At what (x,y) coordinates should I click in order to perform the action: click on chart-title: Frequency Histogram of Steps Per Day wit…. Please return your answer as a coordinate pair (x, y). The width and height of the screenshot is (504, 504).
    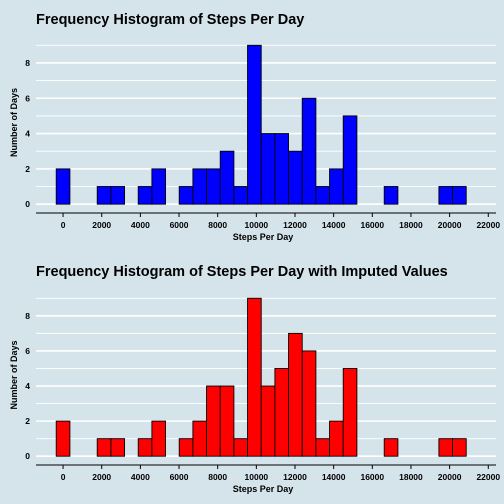
    Looking at the image, I should click on (242, 272).